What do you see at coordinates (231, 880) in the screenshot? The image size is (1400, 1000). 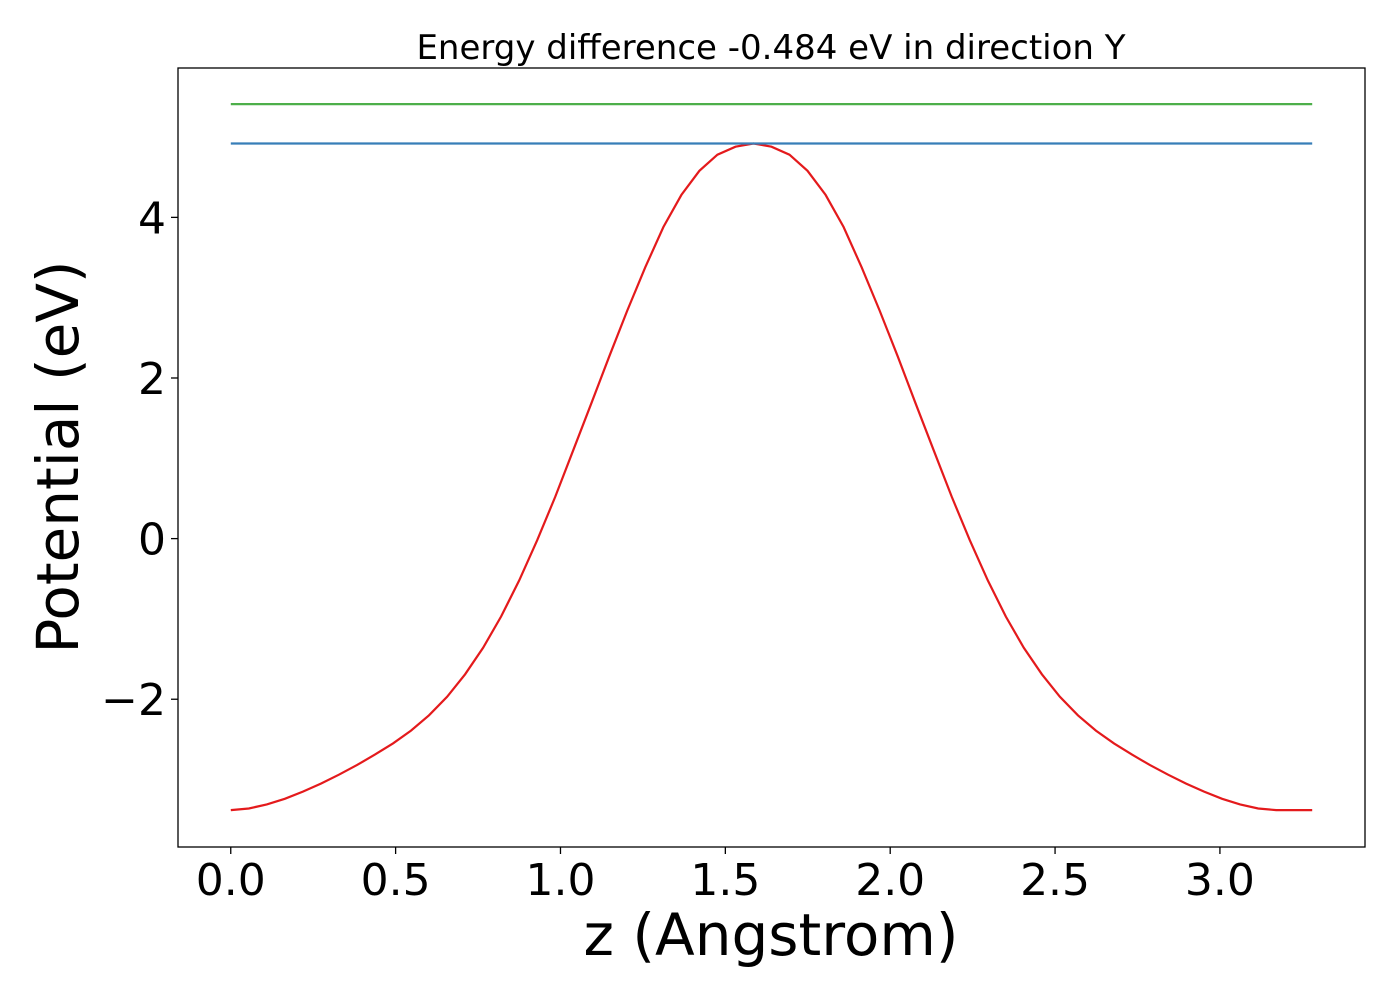 I see `x-tick-label: 0.0` at bounding box center [231, 880].